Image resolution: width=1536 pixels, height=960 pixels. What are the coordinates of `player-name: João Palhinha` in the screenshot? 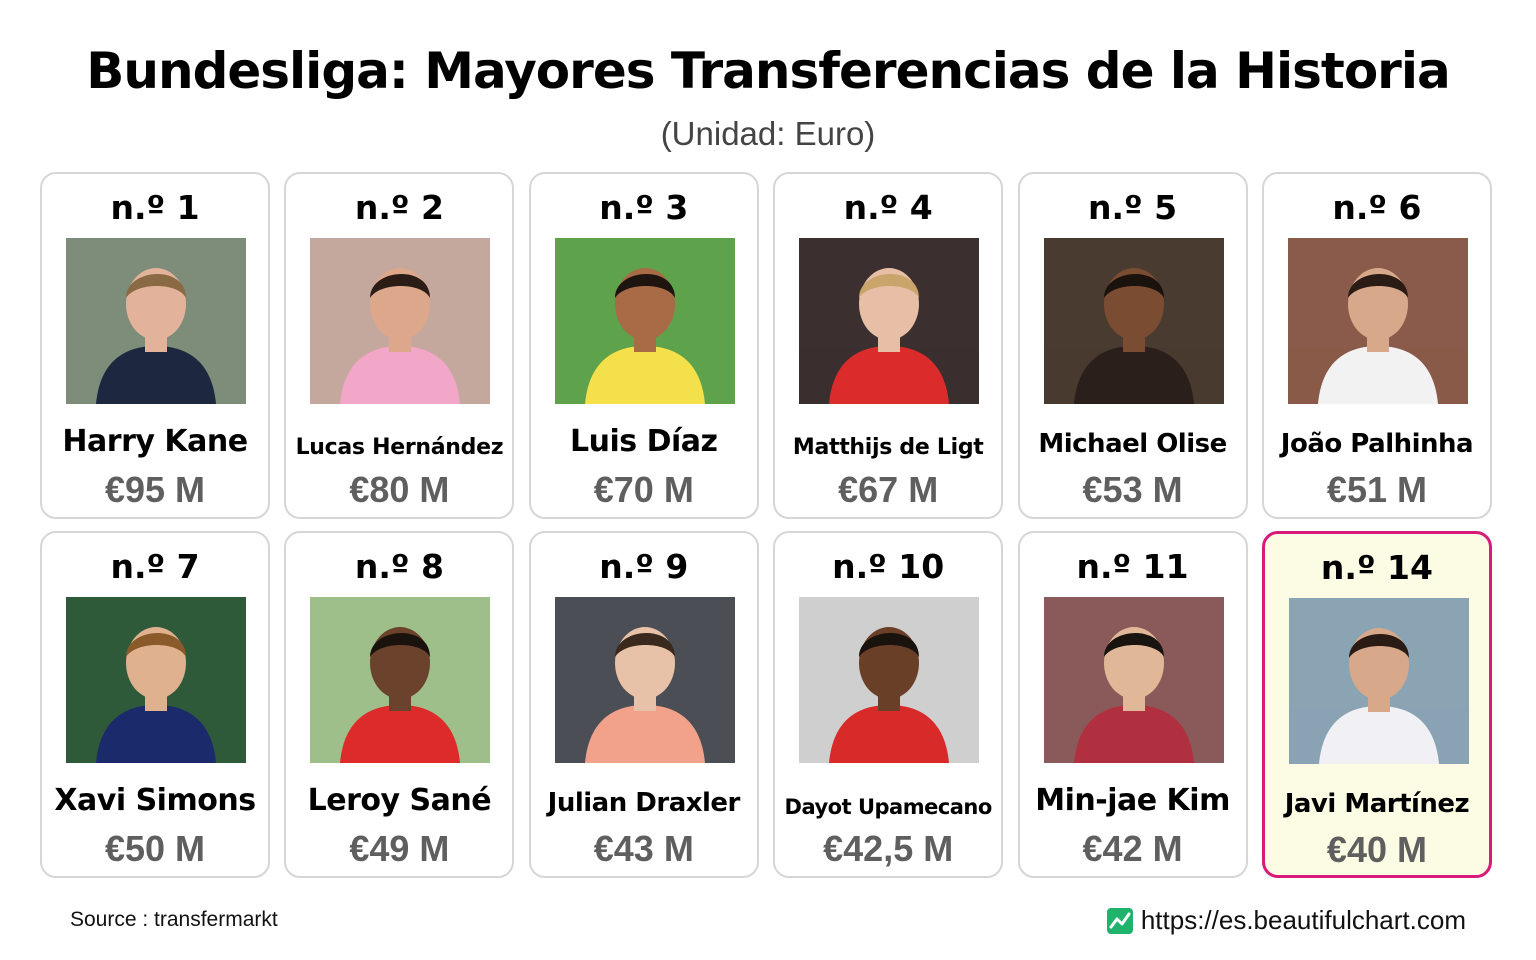 It's located at (1377, 444).